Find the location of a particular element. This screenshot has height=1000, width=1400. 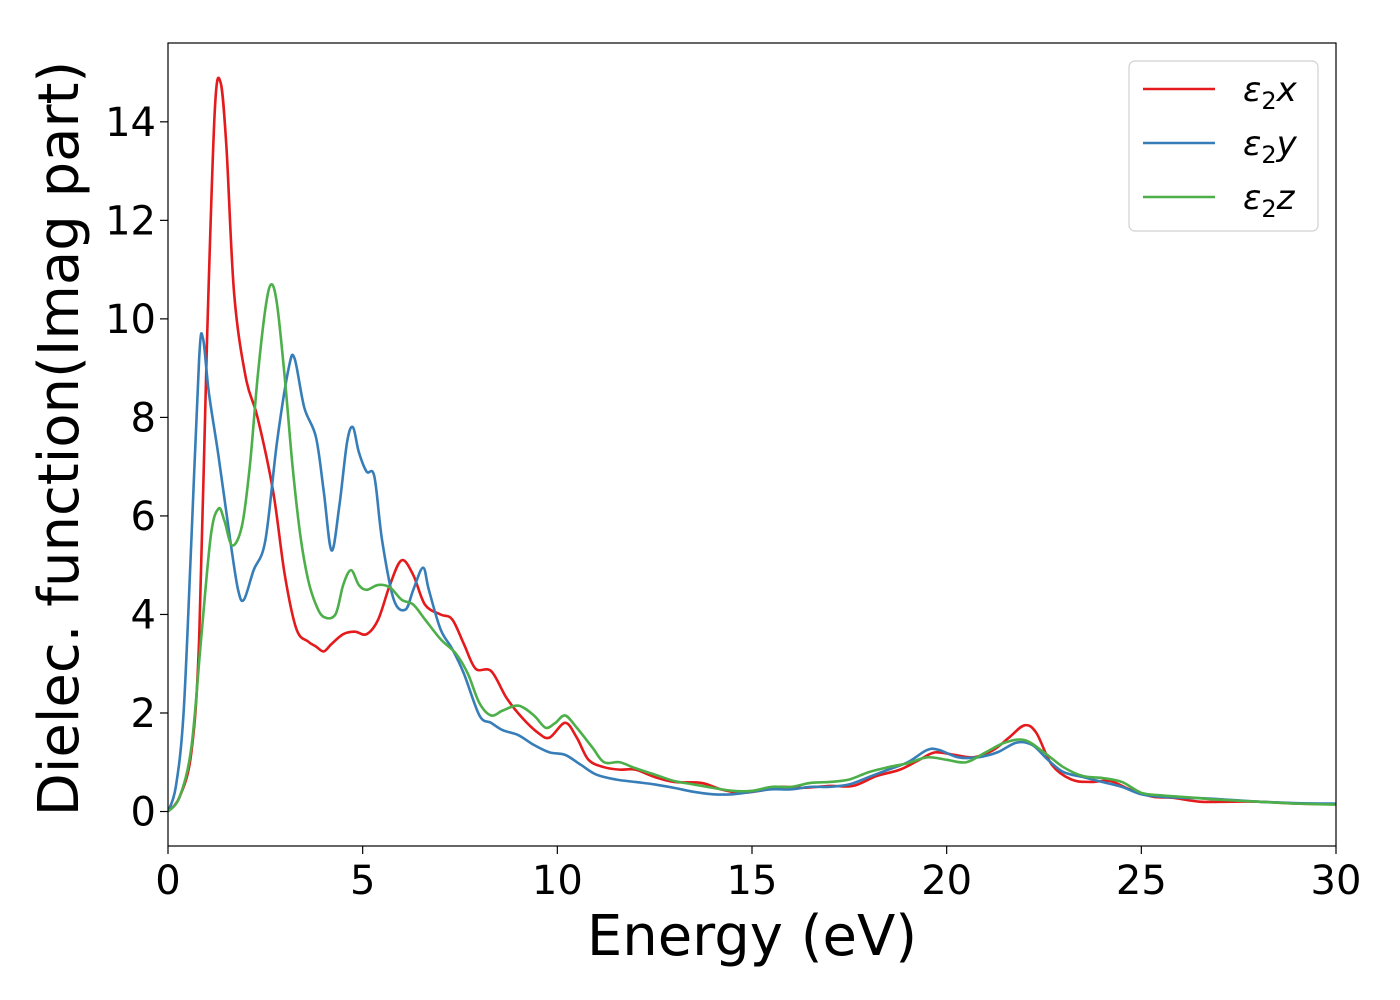

x-tick-label: 5 is located at coordinates (362, 881).